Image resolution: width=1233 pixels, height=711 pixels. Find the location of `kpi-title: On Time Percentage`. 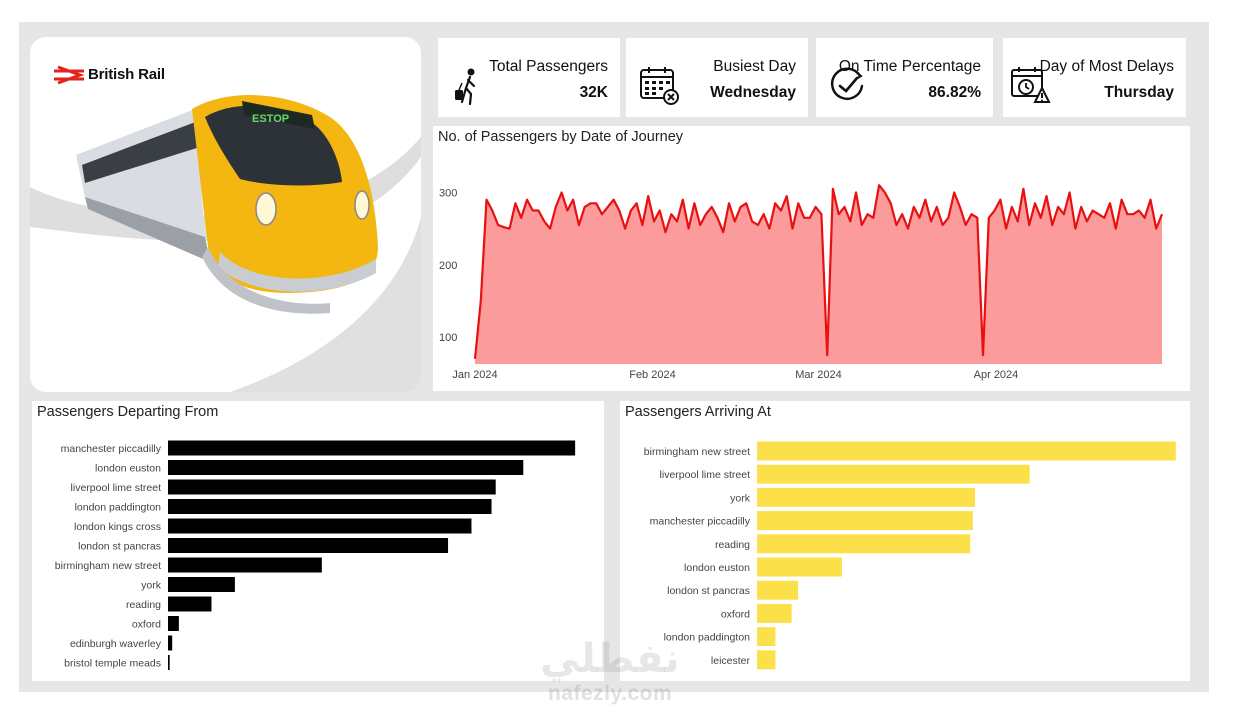

kpi-title: On Time Percentage is located at coordinates (909, 66).